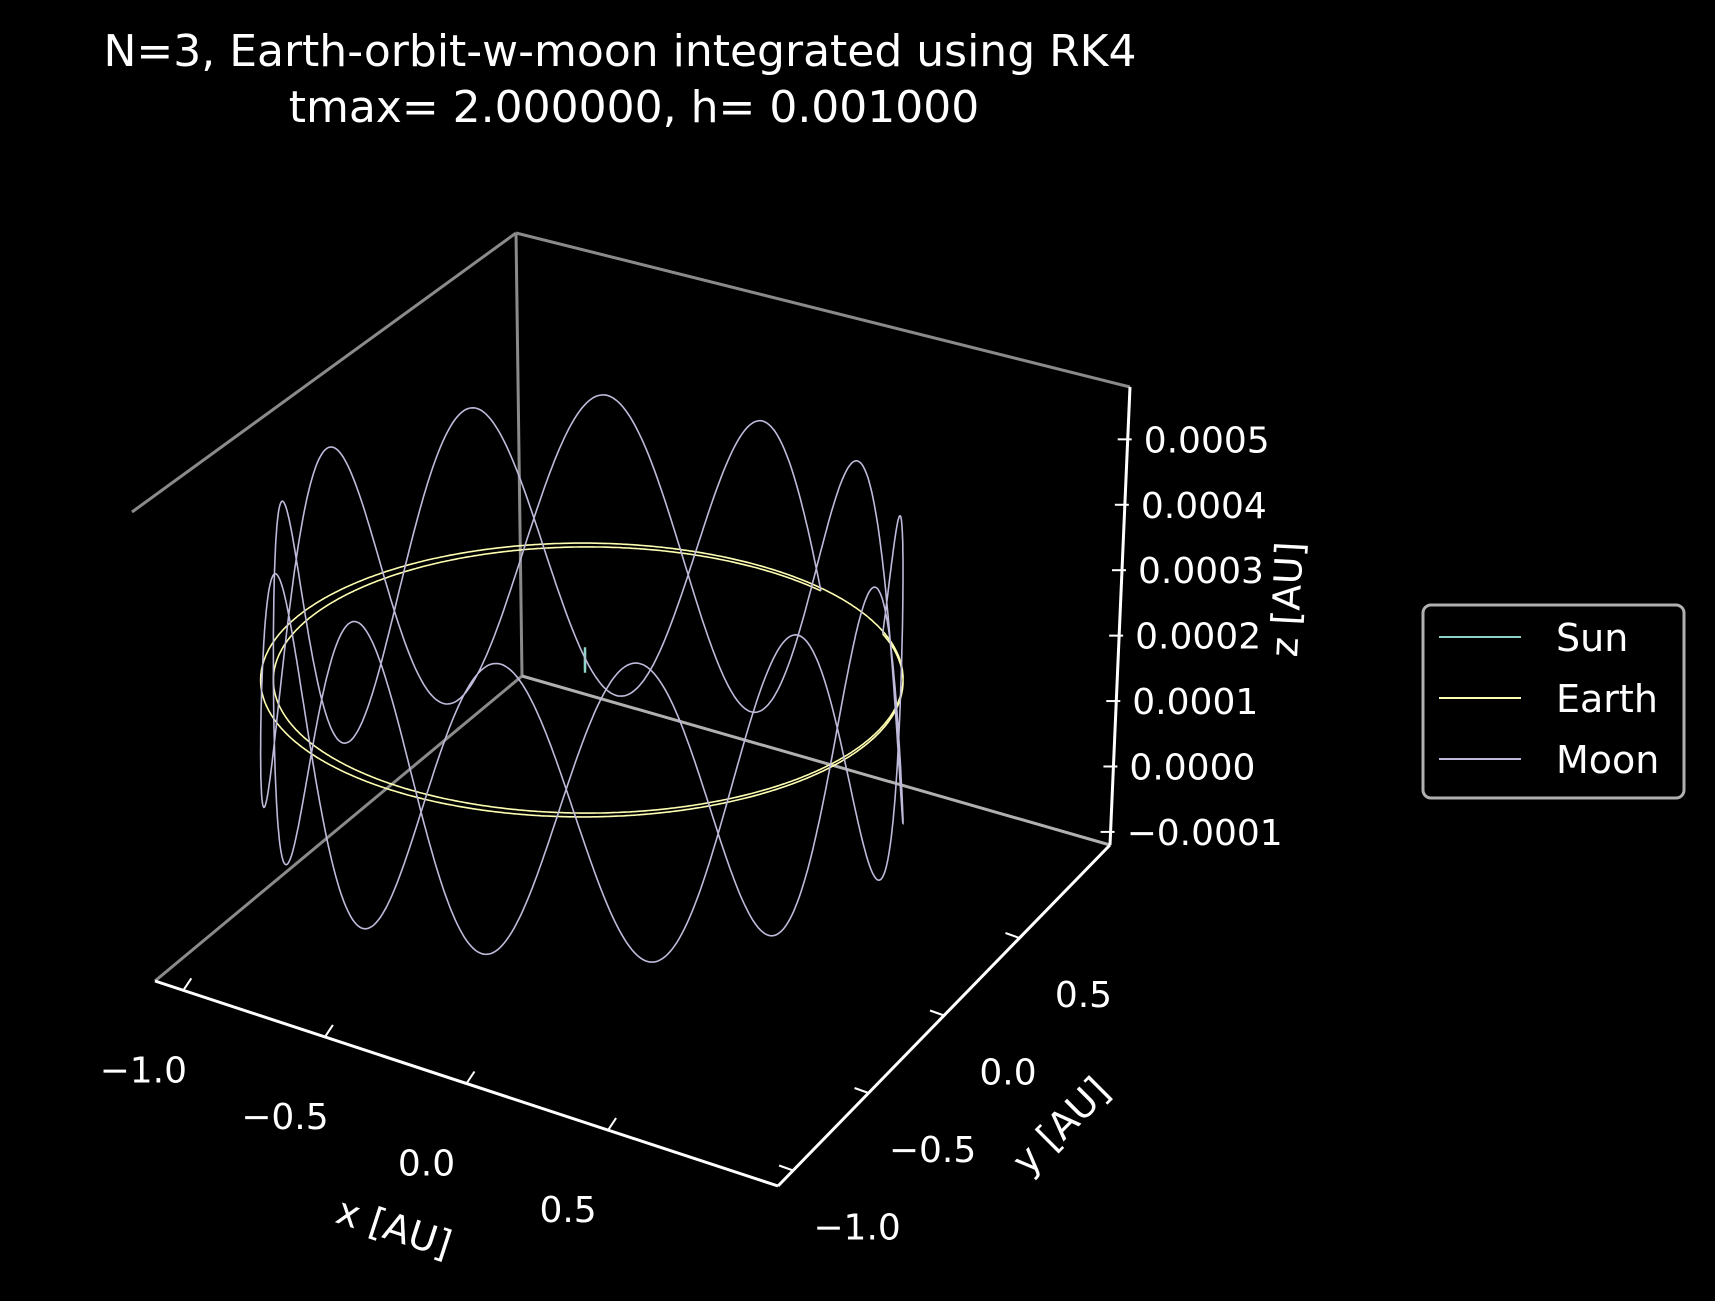 This screenshot has height=1301, width=1715. Describe the element at coordinates (1205, 833) in the screenshot. I see `z-tick-0-label: −0.0001` at that location.